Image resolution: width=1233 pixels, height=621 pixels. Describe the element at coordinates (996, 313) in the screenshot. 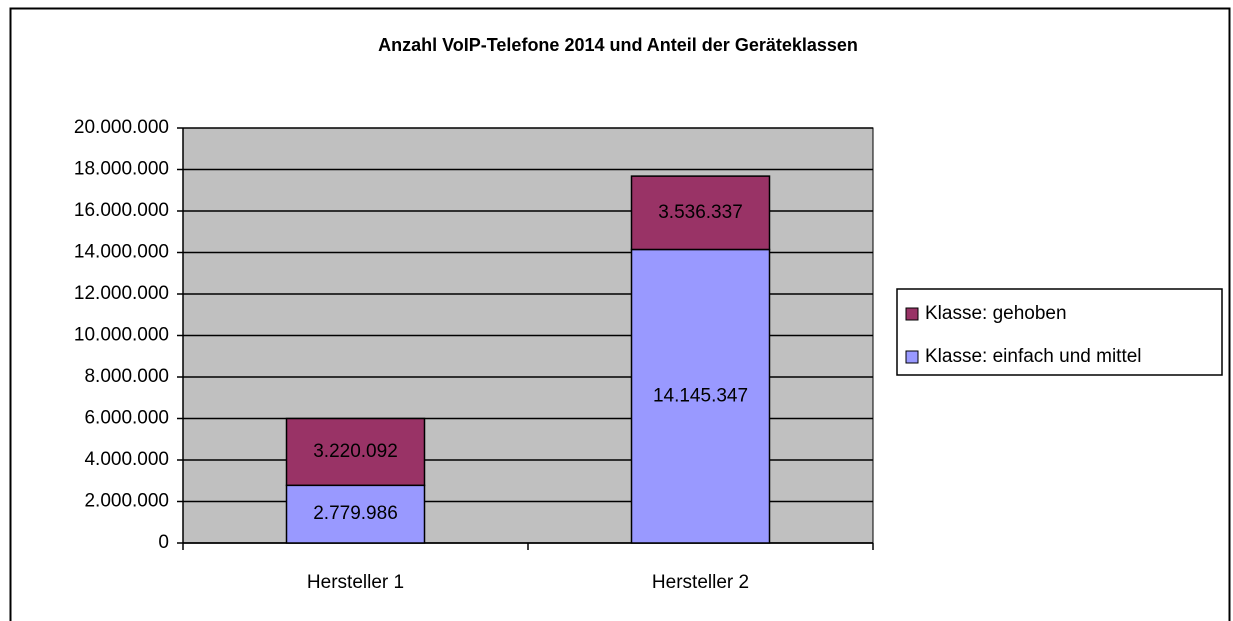

I see `legend-label: Klasse: gehoben` at that location.